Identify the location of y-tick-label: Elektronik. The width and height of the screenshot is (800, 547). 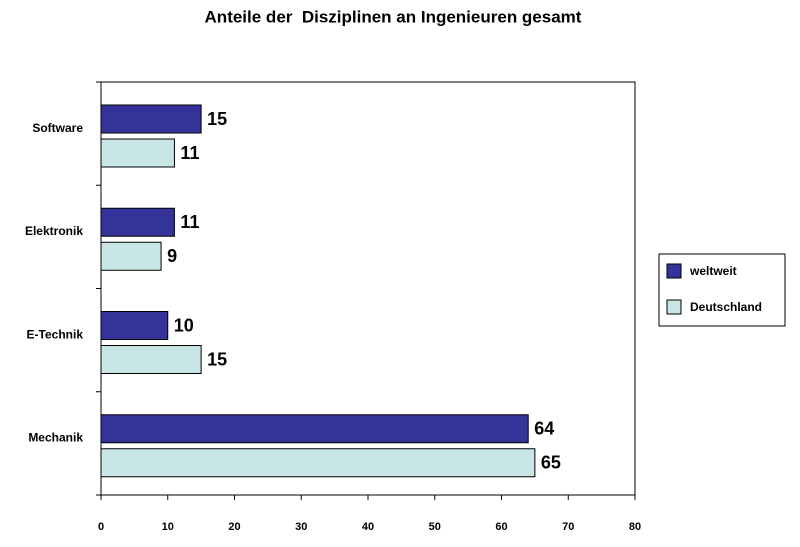
(54, 231).